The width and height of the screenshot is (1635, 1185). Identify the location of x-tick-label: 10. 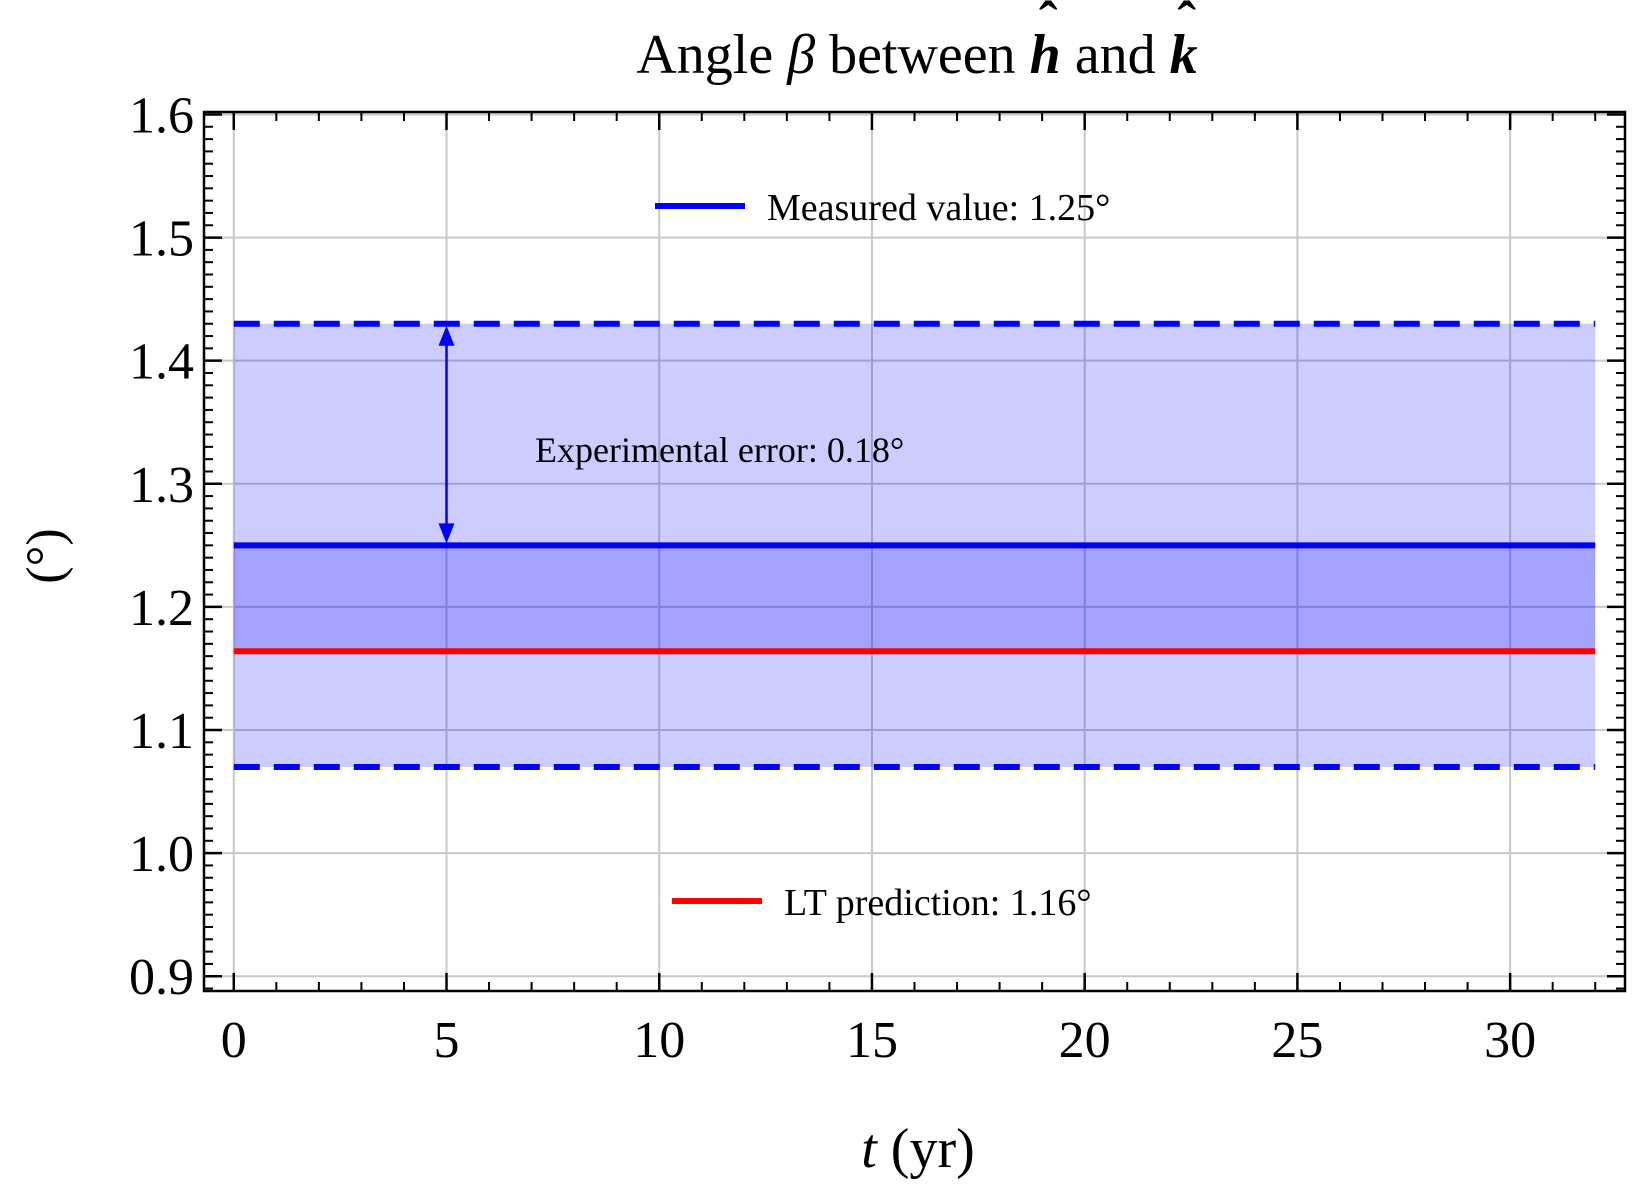
(659, 1040).